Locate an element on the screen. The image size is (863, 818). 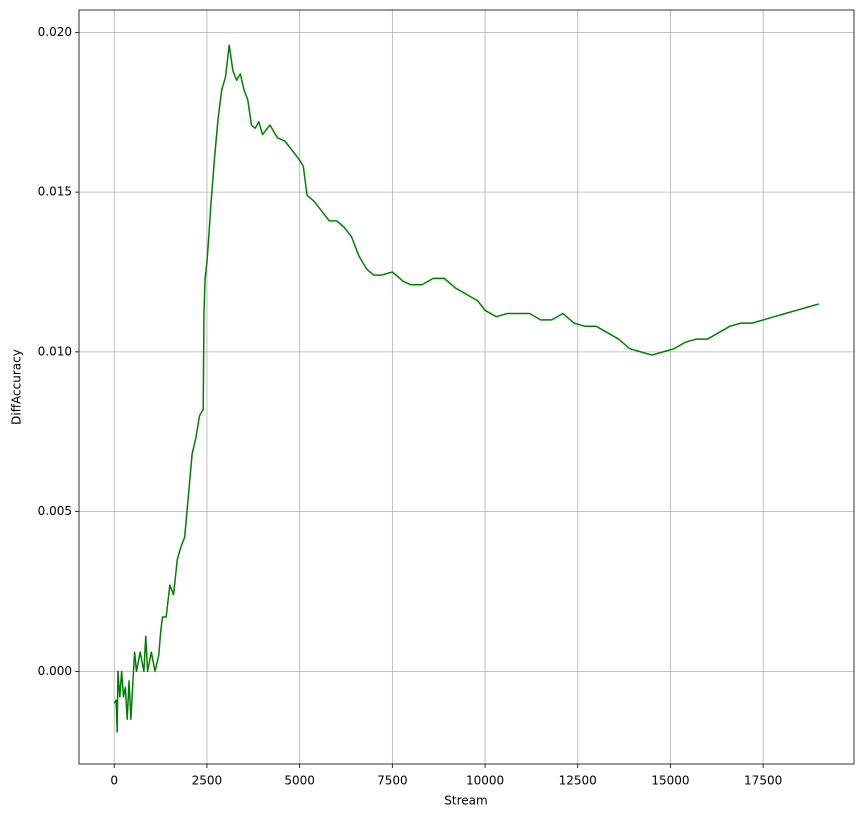
x-axis-label: Stream is located at coordinates (465, 801).